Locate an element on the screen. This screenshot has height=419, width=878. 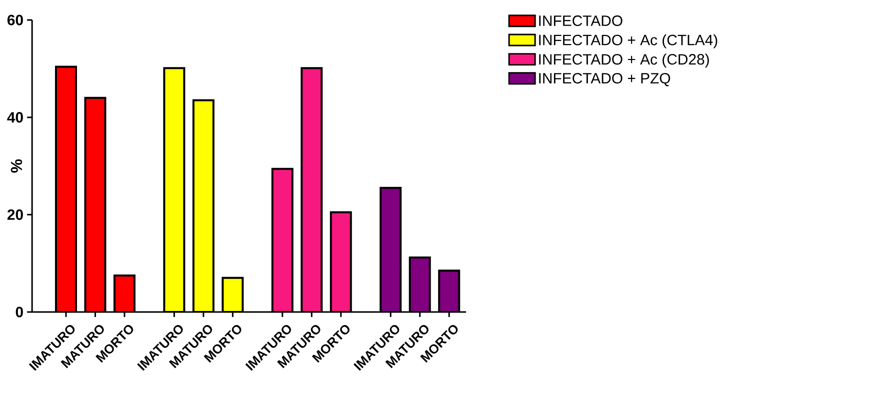
y-tick-label: 0 is located at coordinates (19, 312).